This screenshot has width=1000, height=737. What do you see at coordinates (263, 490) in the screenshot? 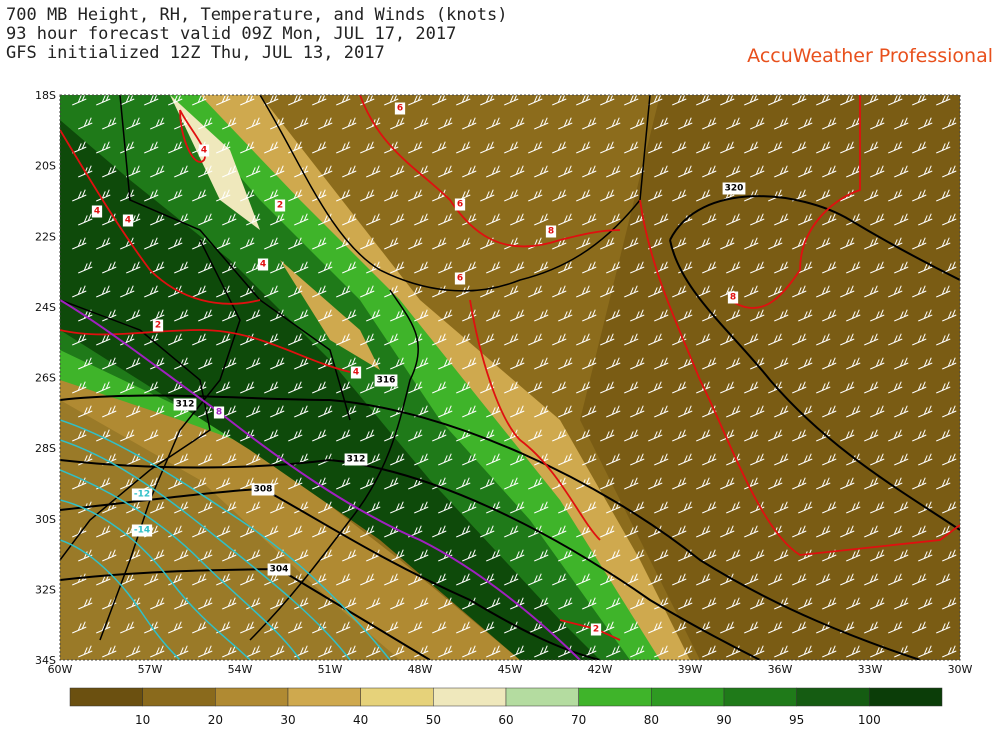
I see `contour-label: 308` at bounding box center [263, 490].